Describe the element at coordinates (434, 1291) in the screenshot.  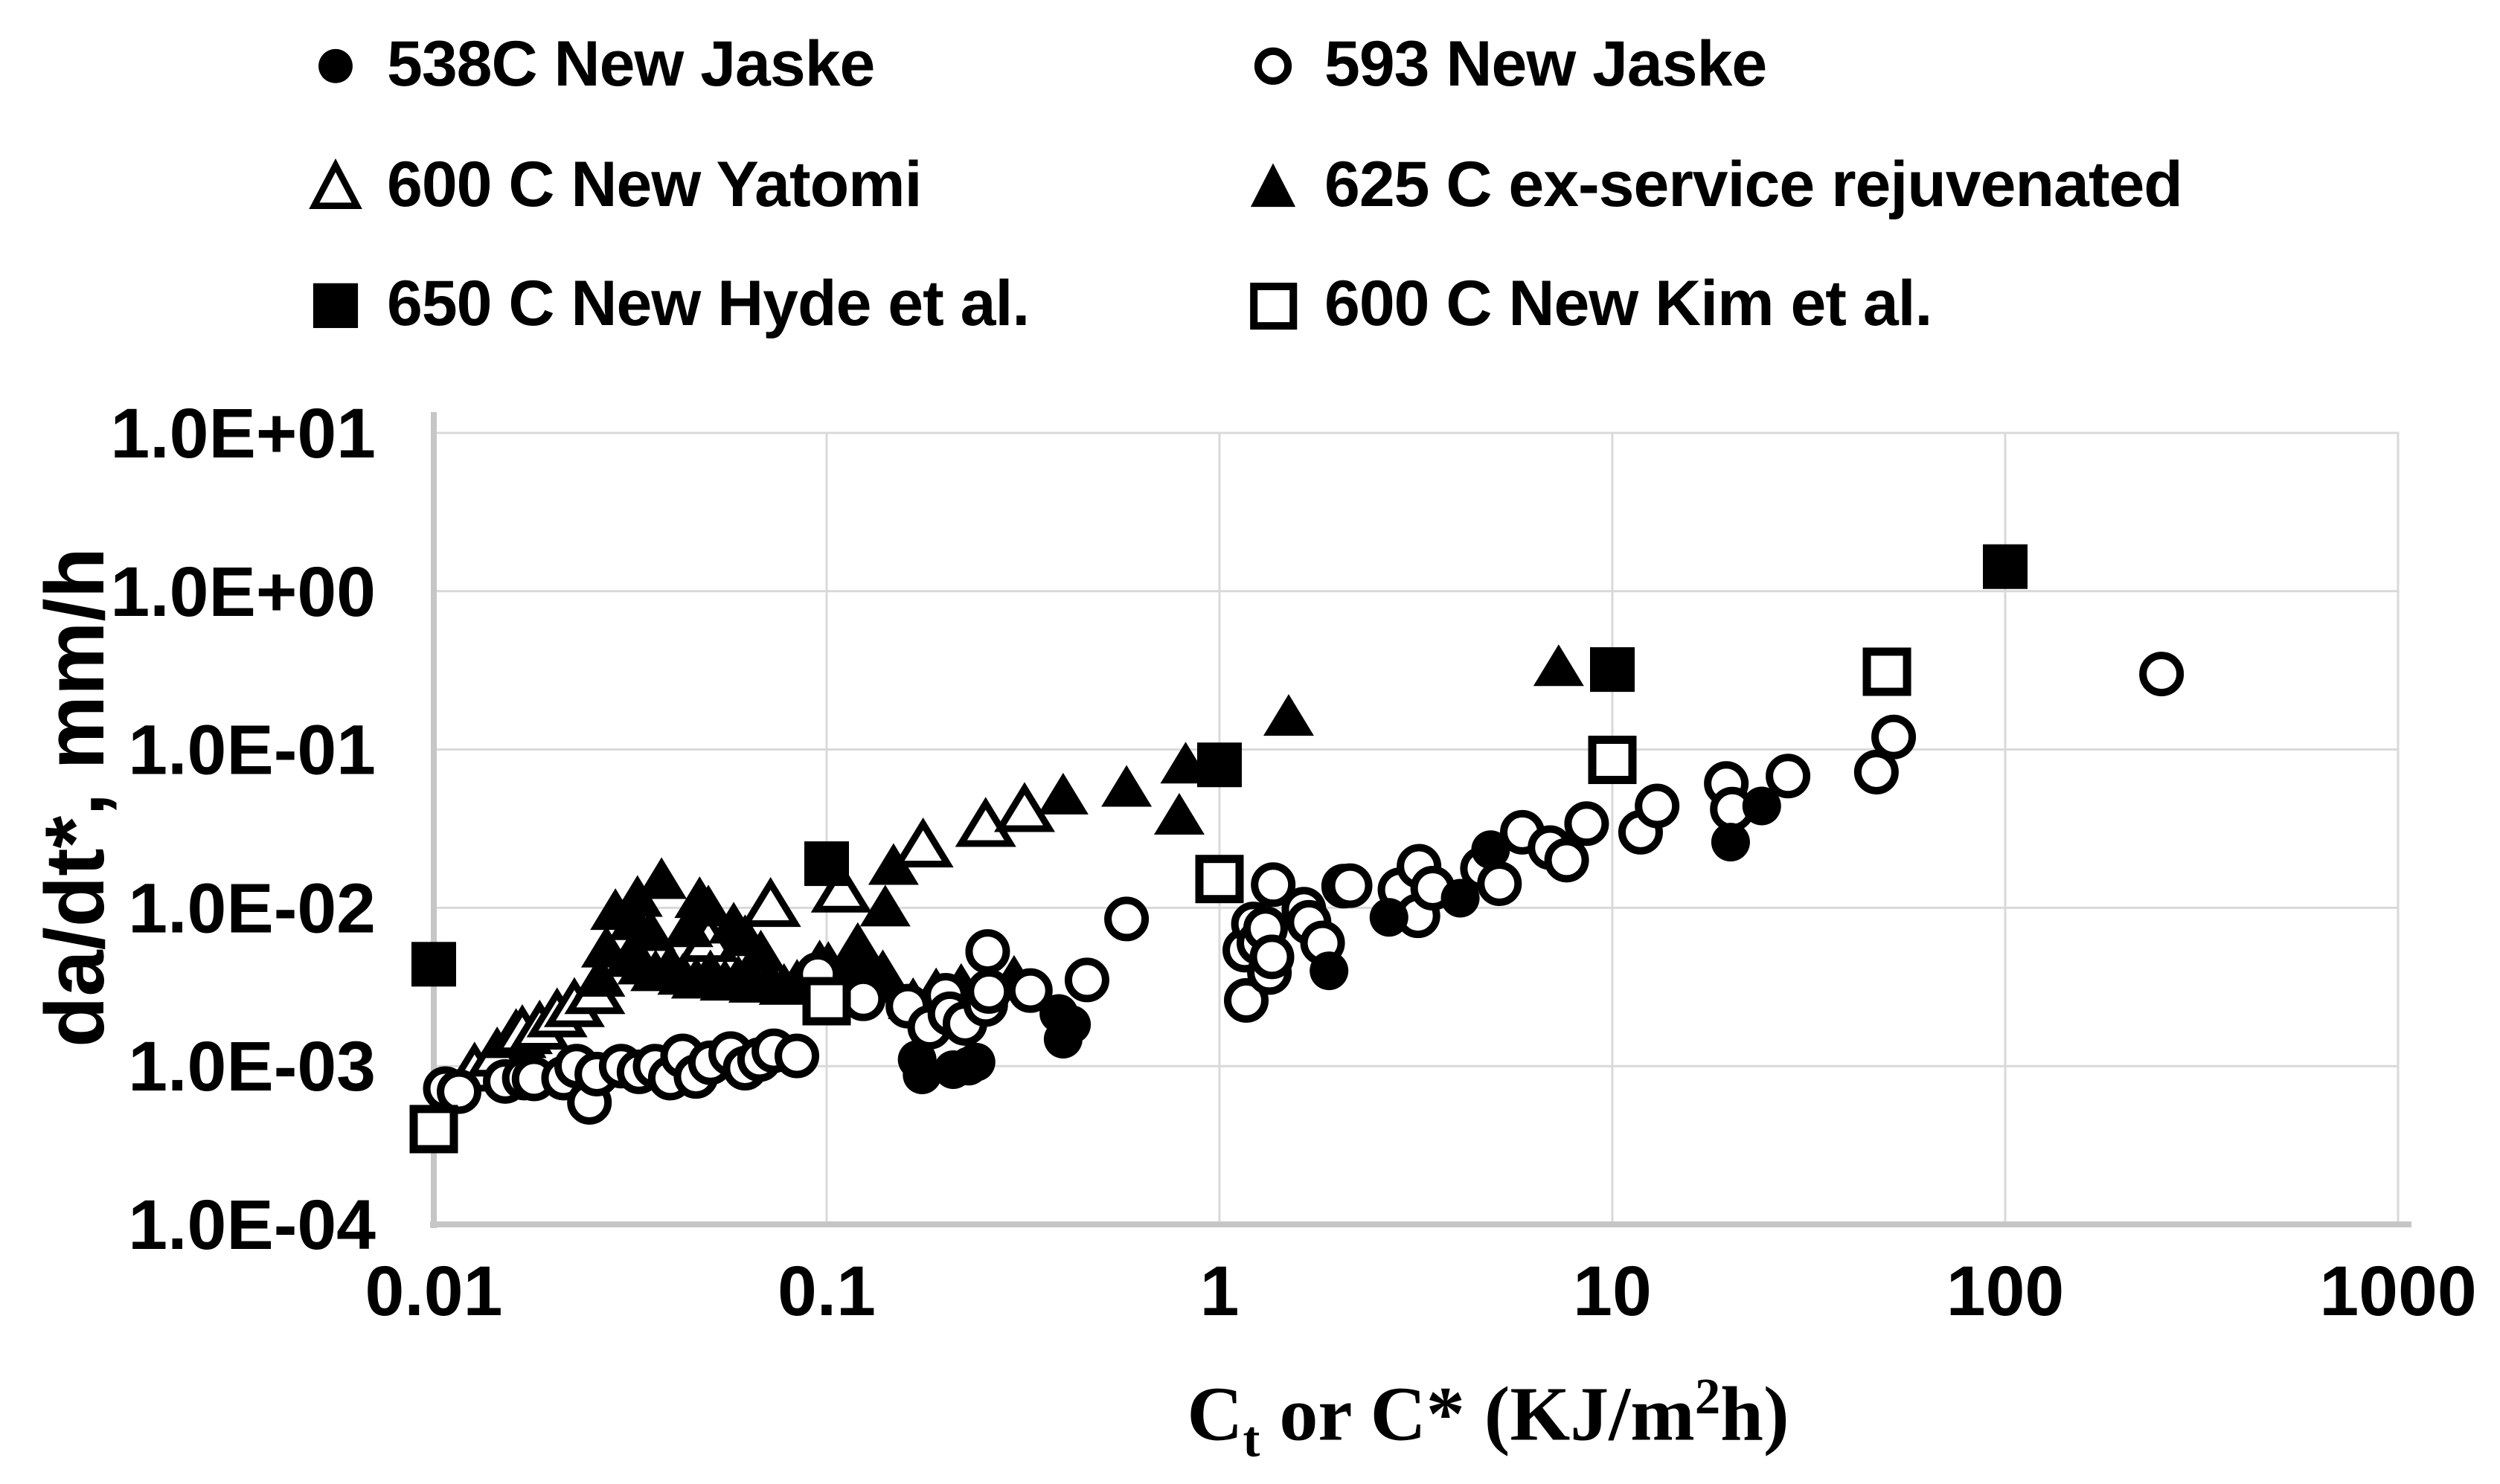
I see `x-tick-label: 0.01` at that location.